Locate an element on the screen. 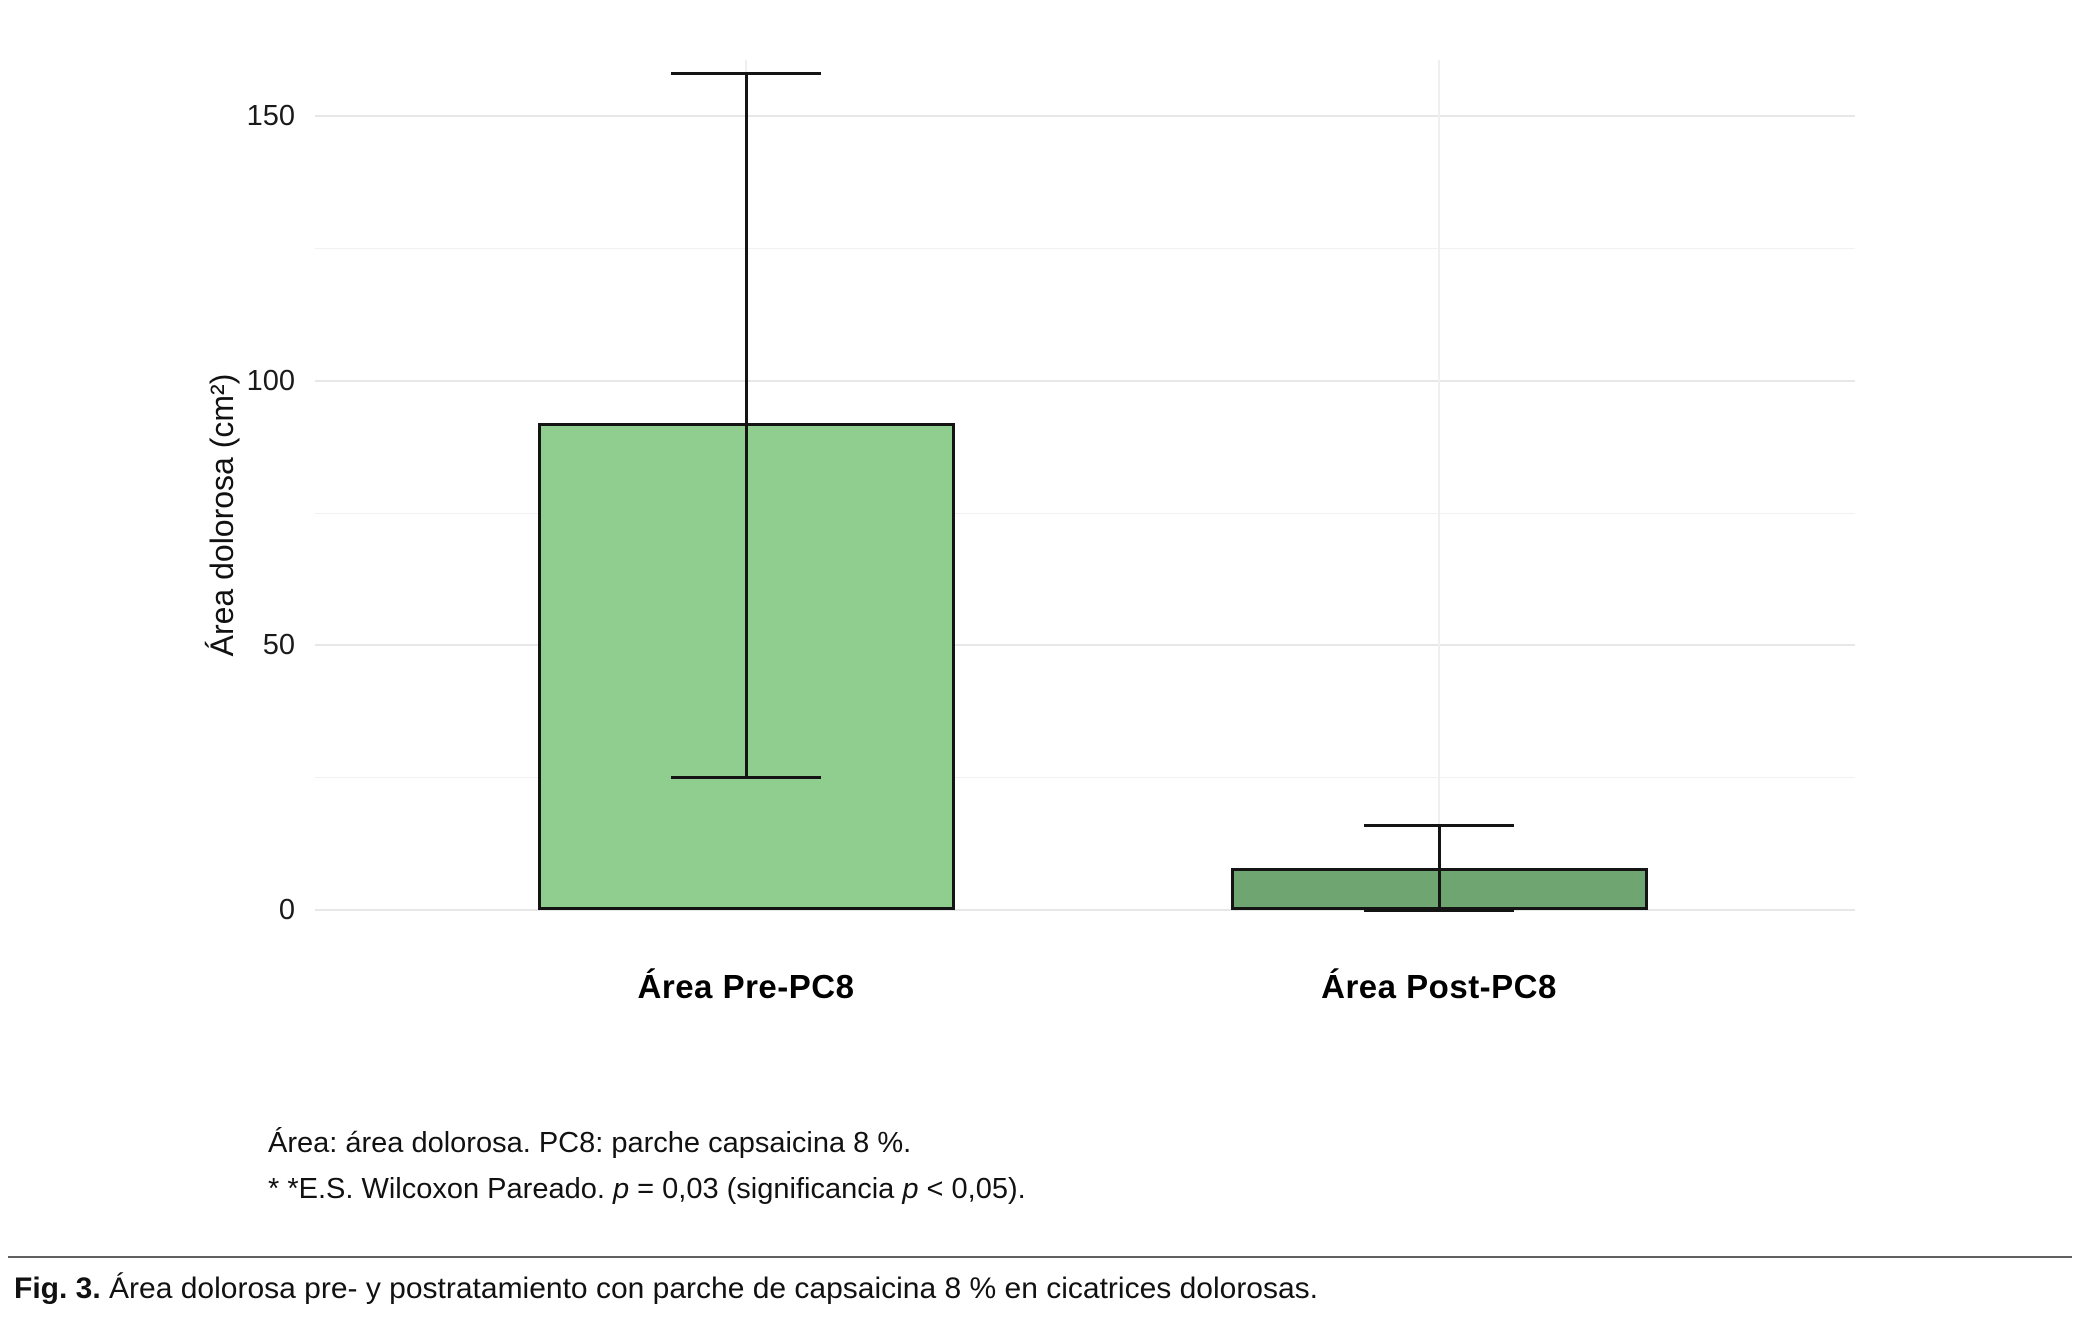 Image resolution: width=2080 pixels, height=1319 pixels. category-gridline is located at coordinates (1439, 485).